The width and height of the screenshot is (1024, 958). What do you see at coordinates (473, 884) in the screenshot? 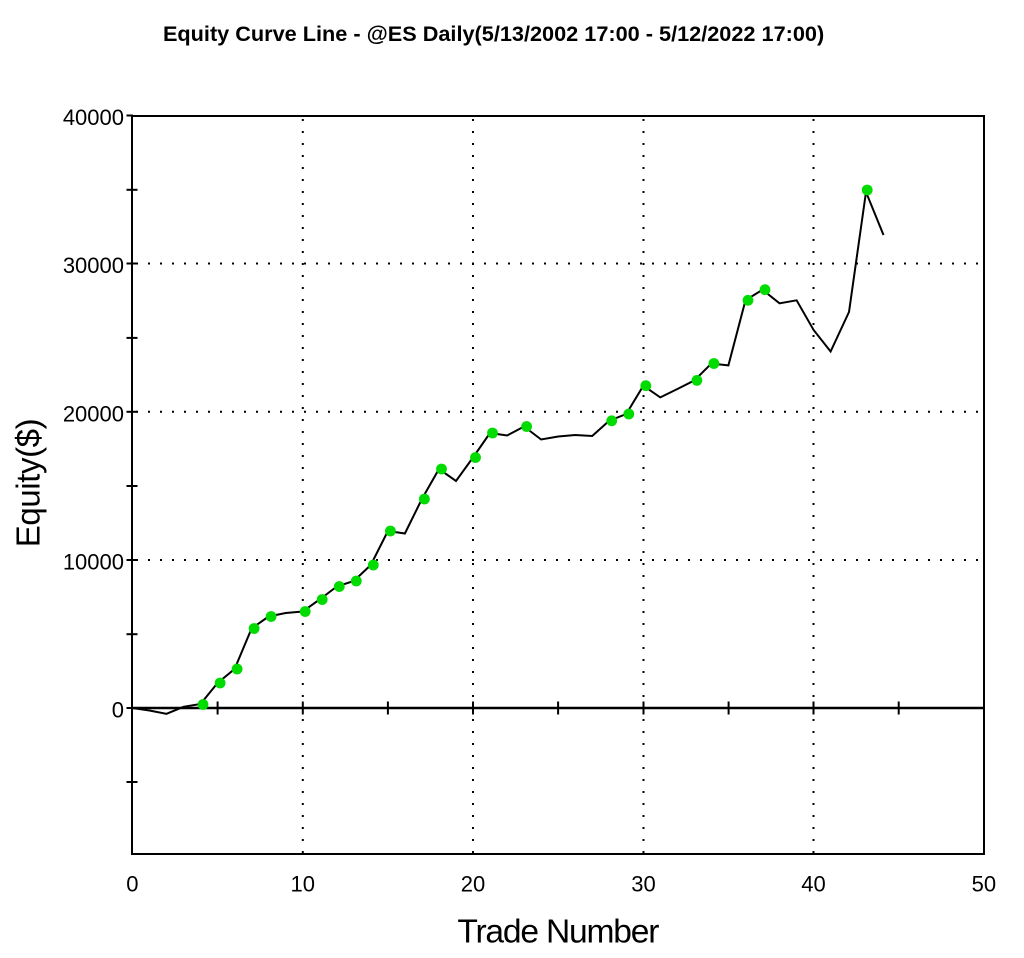
I see `svg-text: 20` at bounding box center [473, 884].